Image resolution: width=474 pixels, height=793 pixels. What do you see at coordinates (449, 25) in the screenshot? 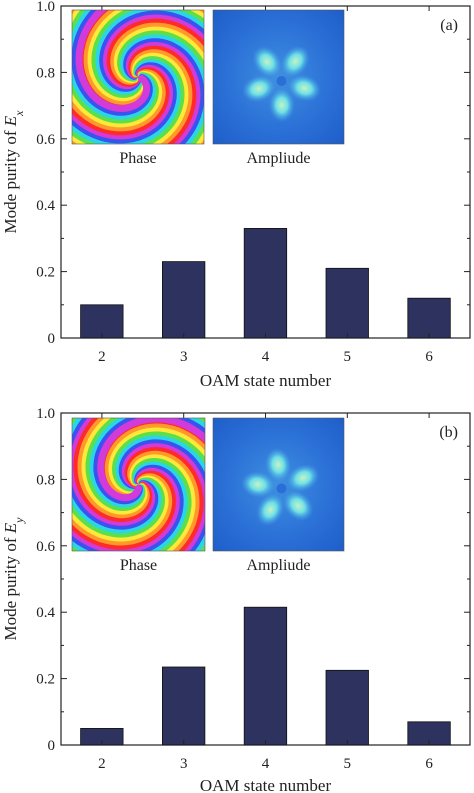
I see `panel-label: (a)` at bounding box center [449, 25].